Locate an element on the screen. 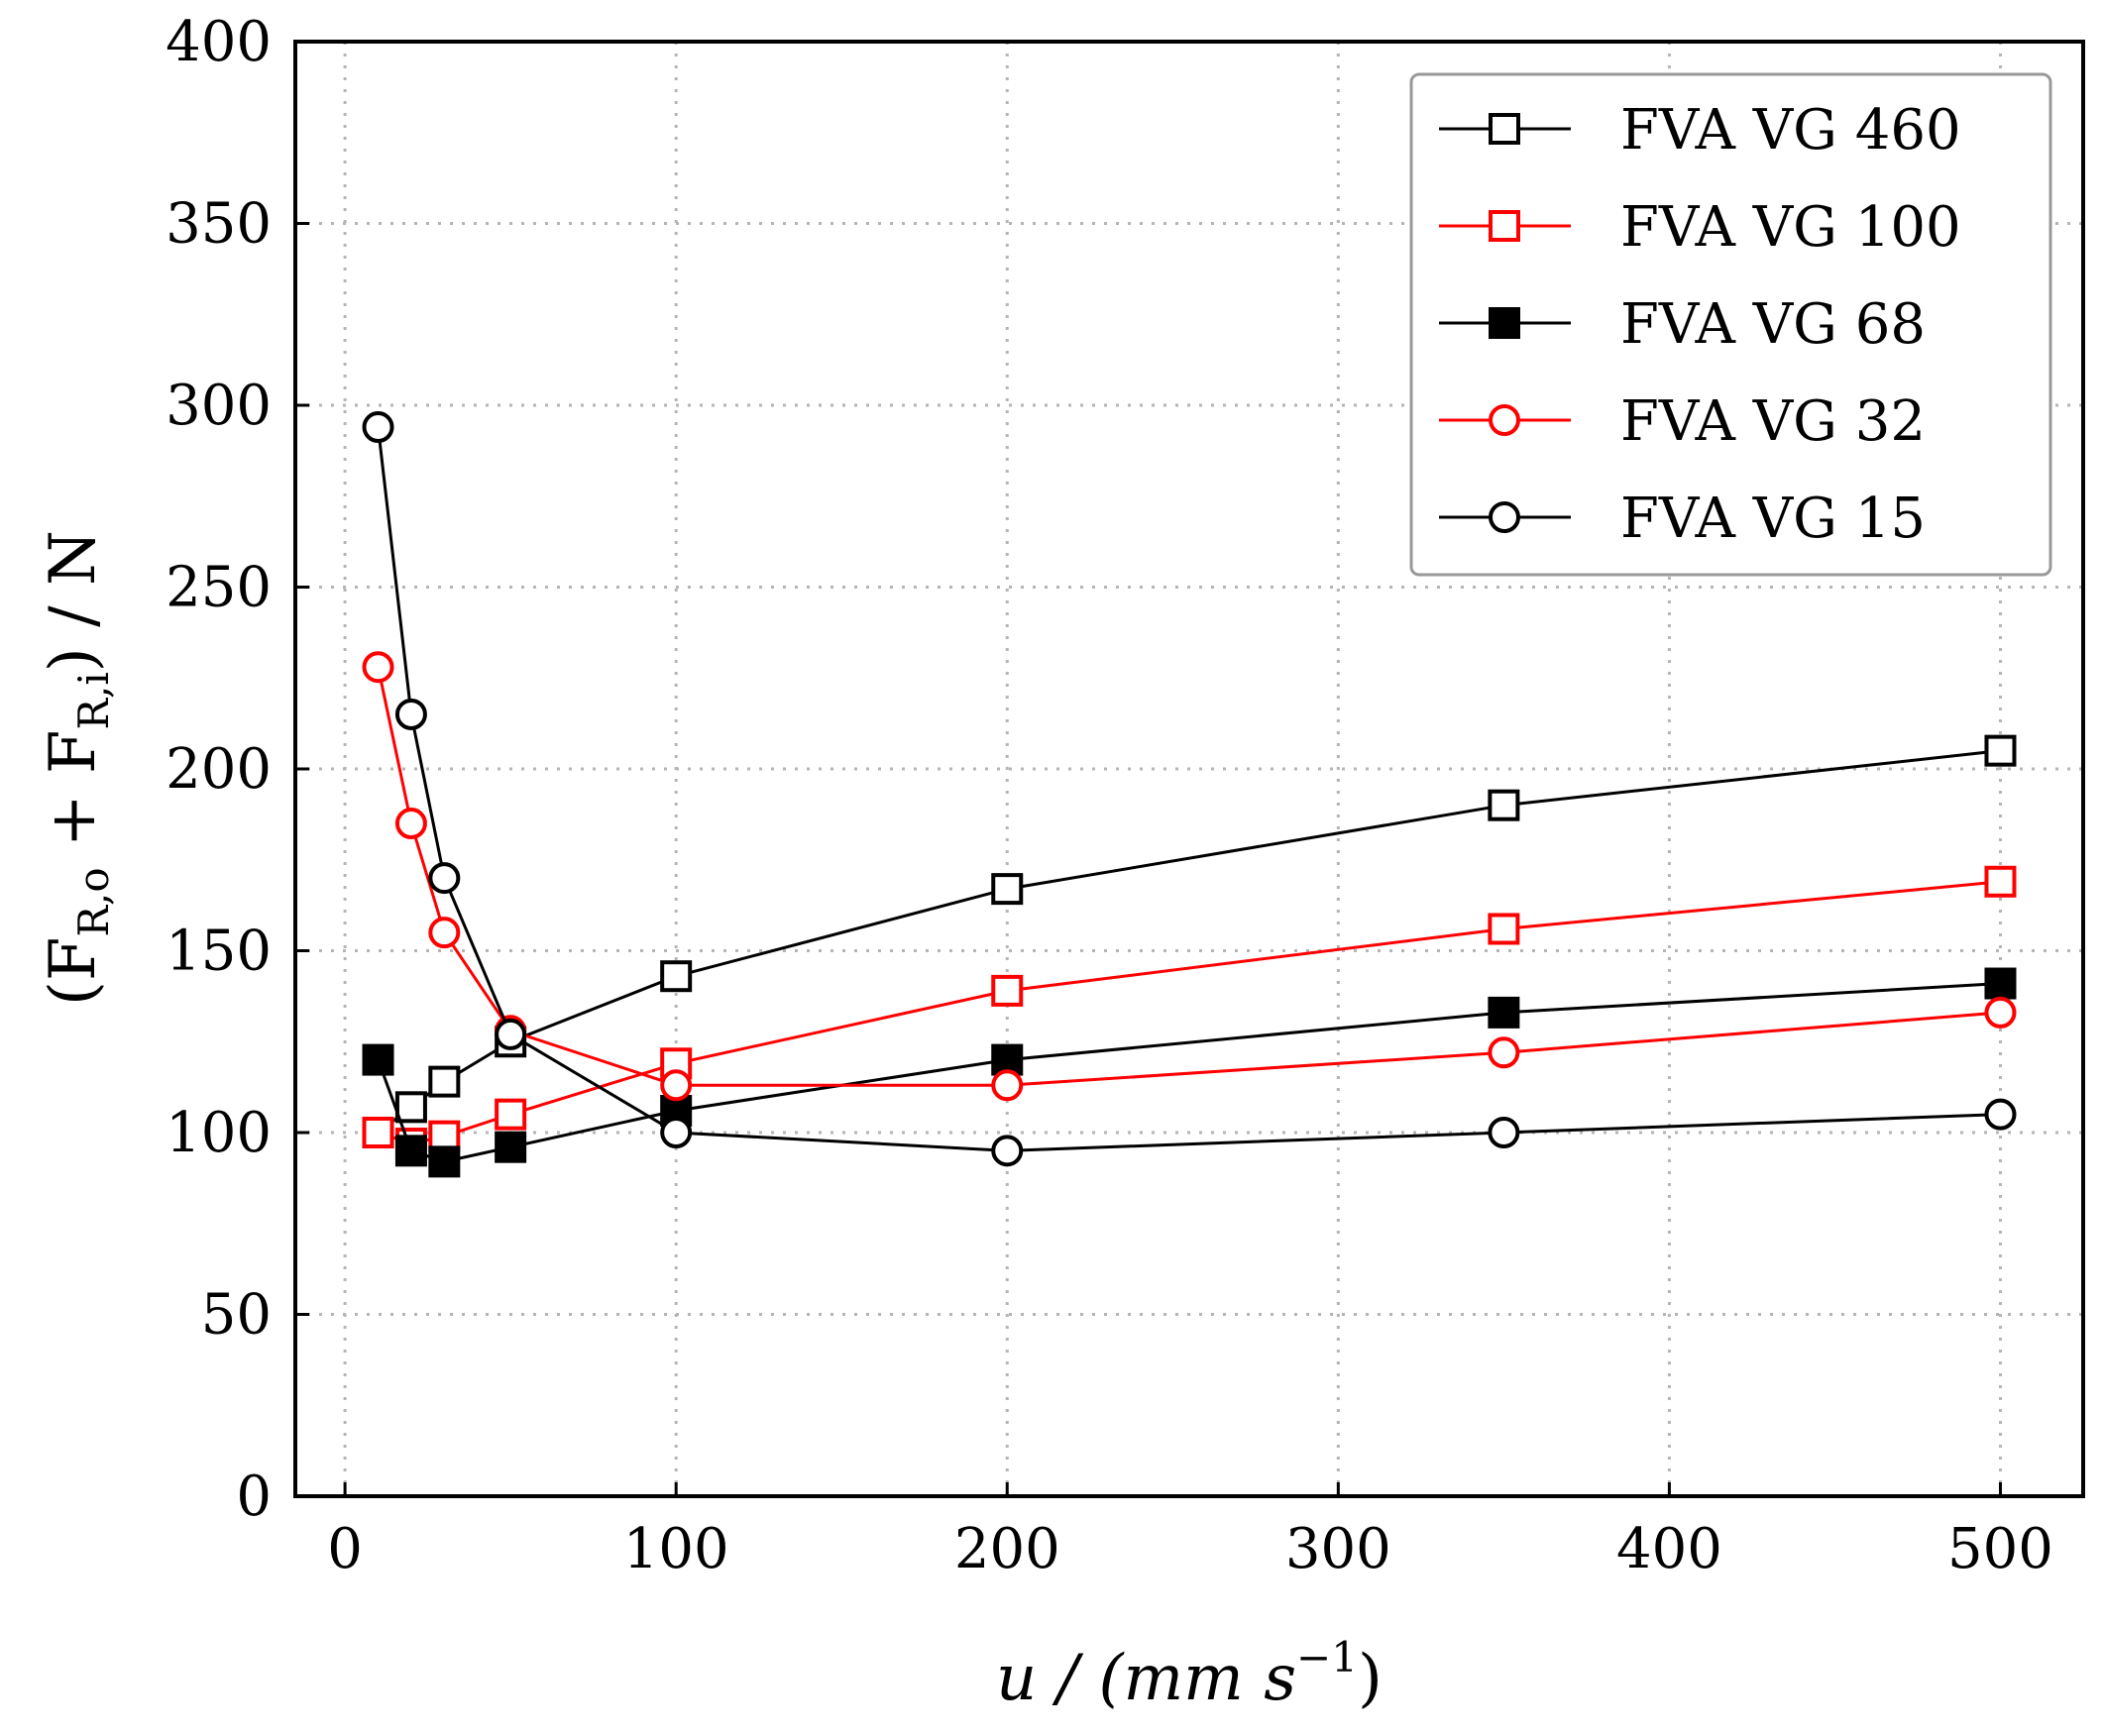 This screenshot has width=2103, height=1736. y-tick-label: 350 is located at coordinates (219, 224).